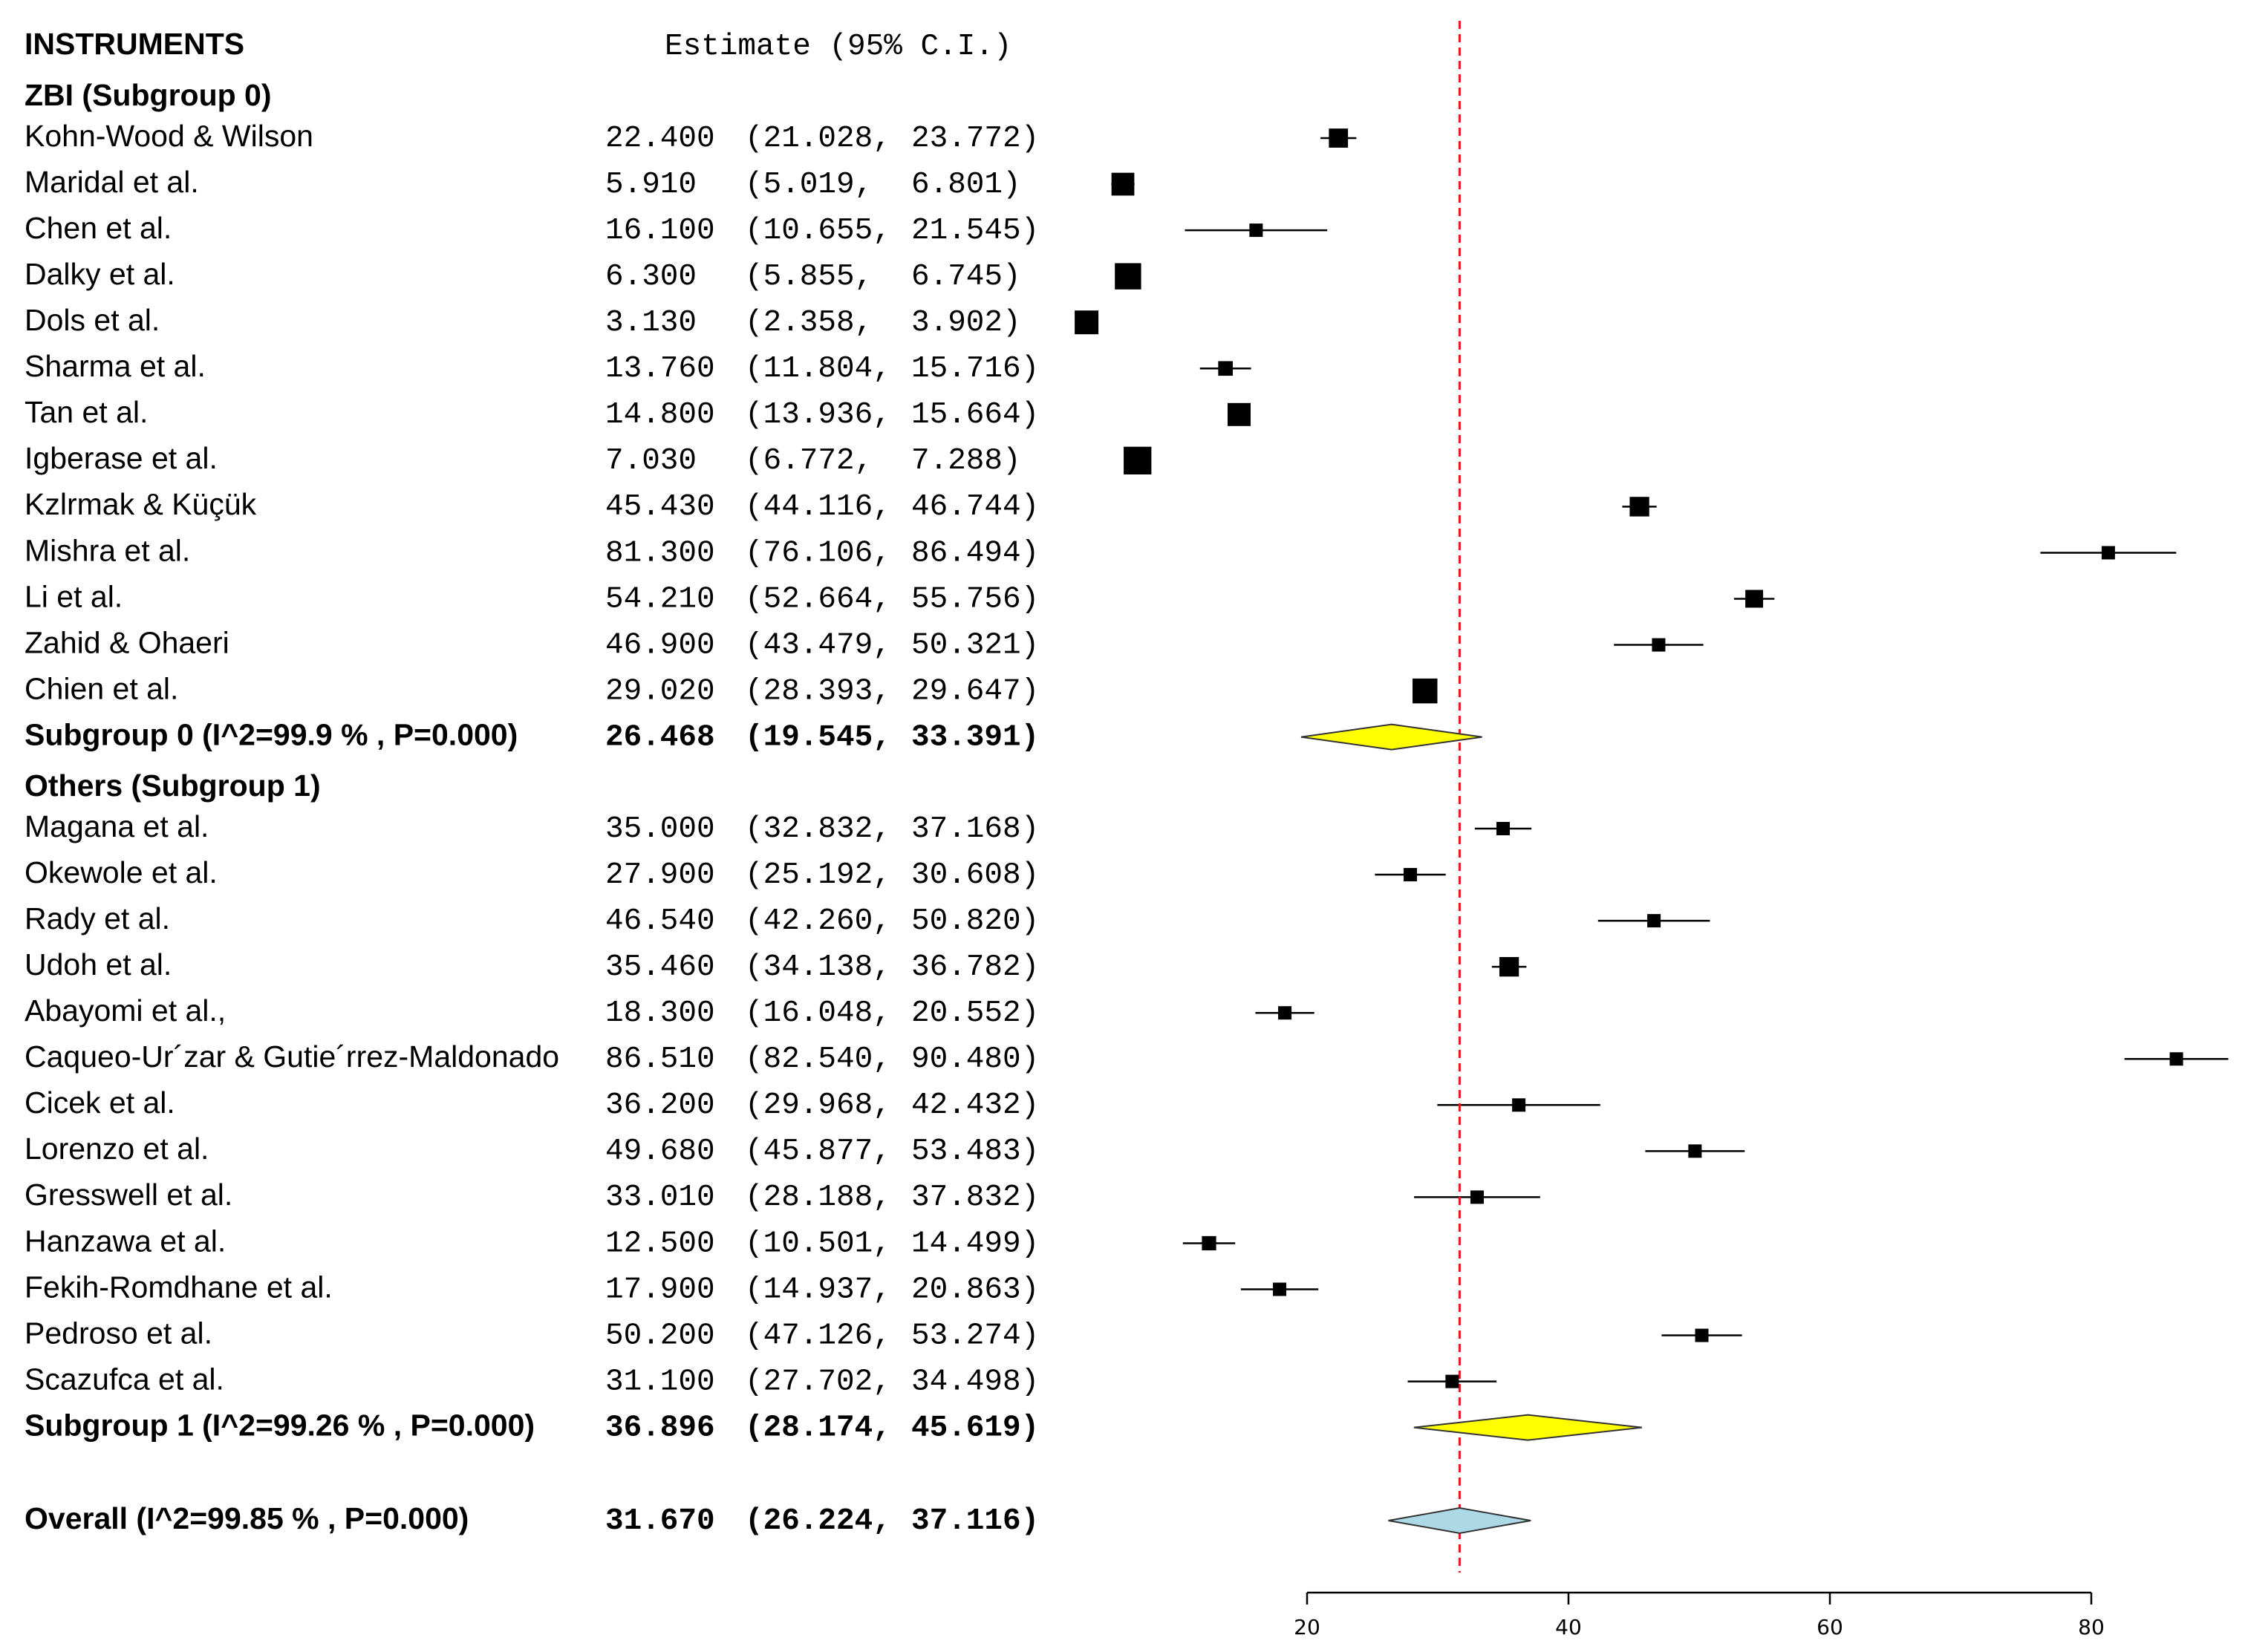 This screenshot has height=1652, width=2248. I want to click on study-ci-upper: 53.483), so click(975, 1151).